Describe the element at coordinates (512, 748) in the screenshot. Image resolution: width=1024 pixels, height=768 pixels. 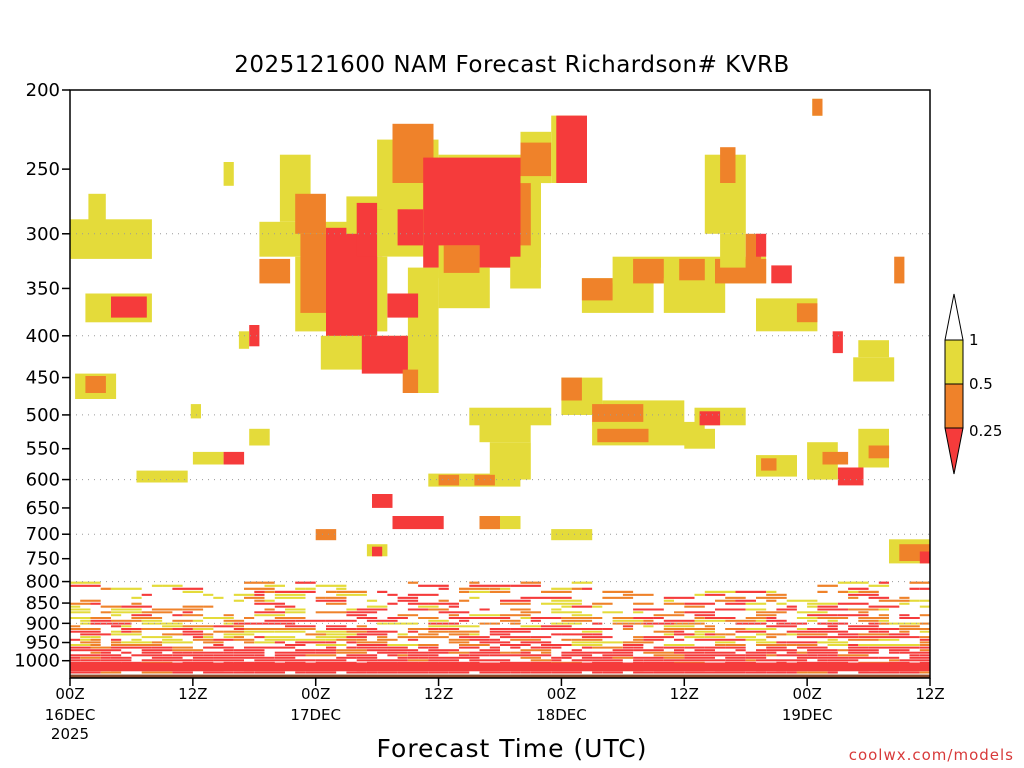
I see `x-axis-label: Forecast Time (UTC)` at that location.